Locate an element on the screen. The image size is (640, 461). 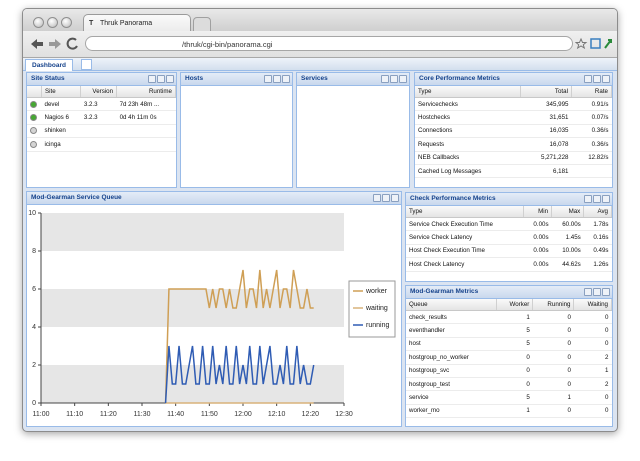
header-cell is located at coordinates (34, 92).